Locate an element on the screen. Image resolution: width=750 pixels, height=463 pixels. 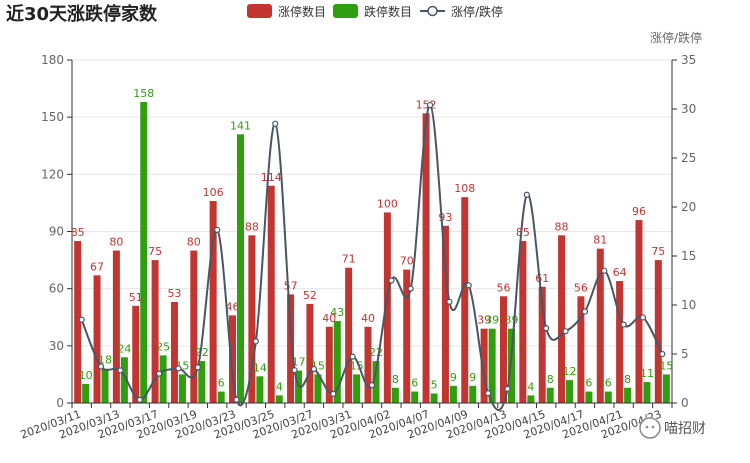
data-label-limit-up: 108 is located at coordinates (464, 188).